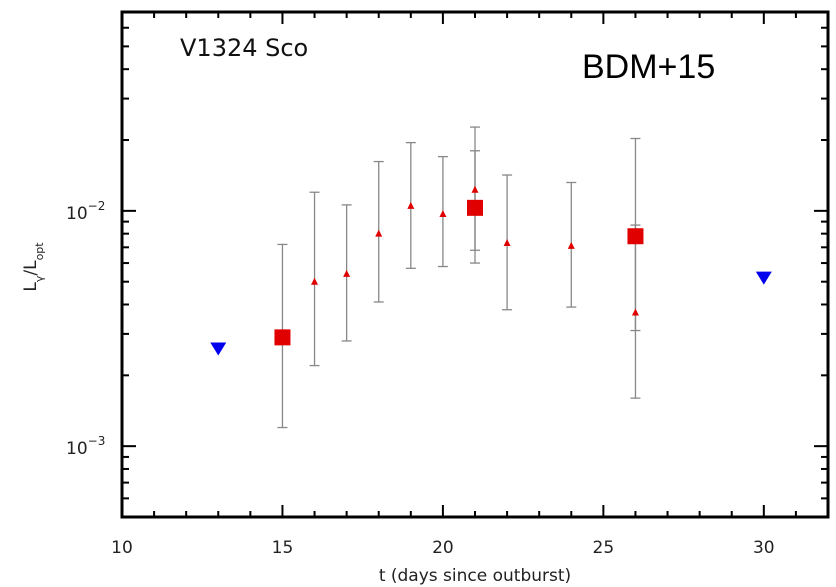  Describe the element at coordinates (764, 548) in the screenshot. I see `x-tick-label: 30` at that location.